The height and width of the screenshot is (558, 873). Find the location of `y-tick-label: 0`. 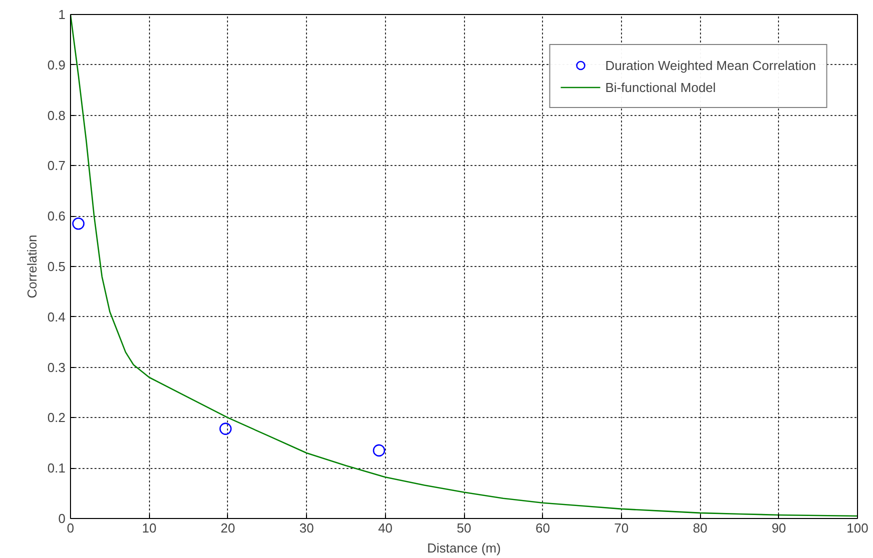

y-tick-label: 0 is located at coordinates (62, 518).